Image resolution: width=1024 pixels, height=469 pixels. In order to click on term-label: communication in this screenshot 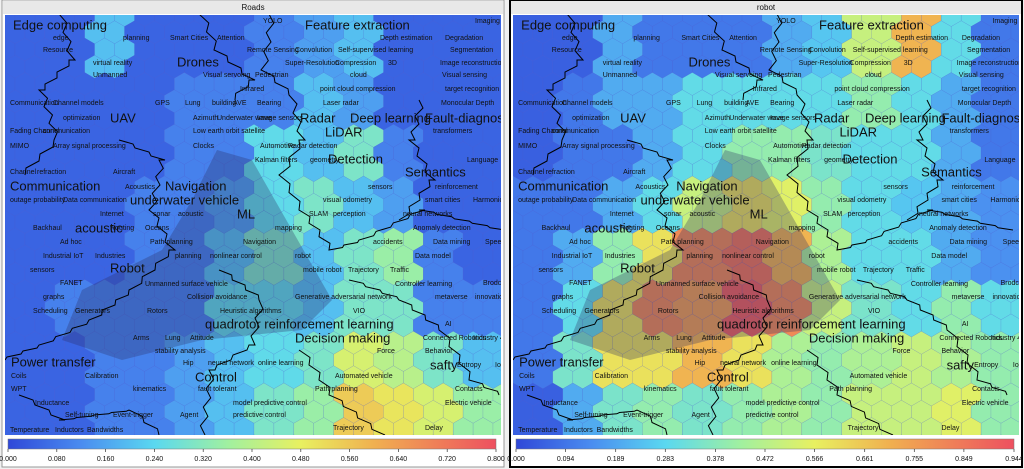, I will do `click(66, 131)`.